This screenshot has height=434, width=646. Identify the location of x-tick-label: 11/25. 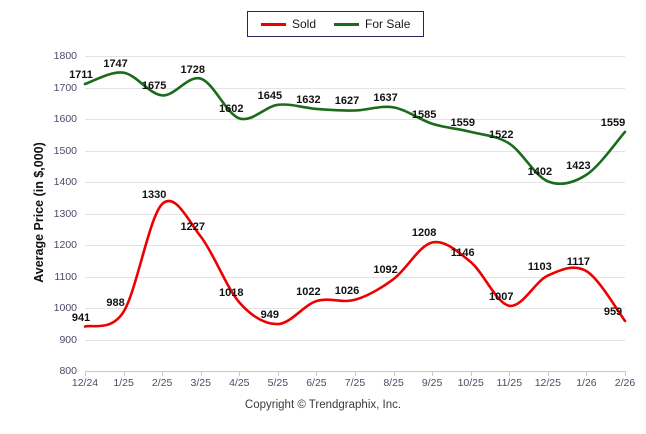
(509, 383).